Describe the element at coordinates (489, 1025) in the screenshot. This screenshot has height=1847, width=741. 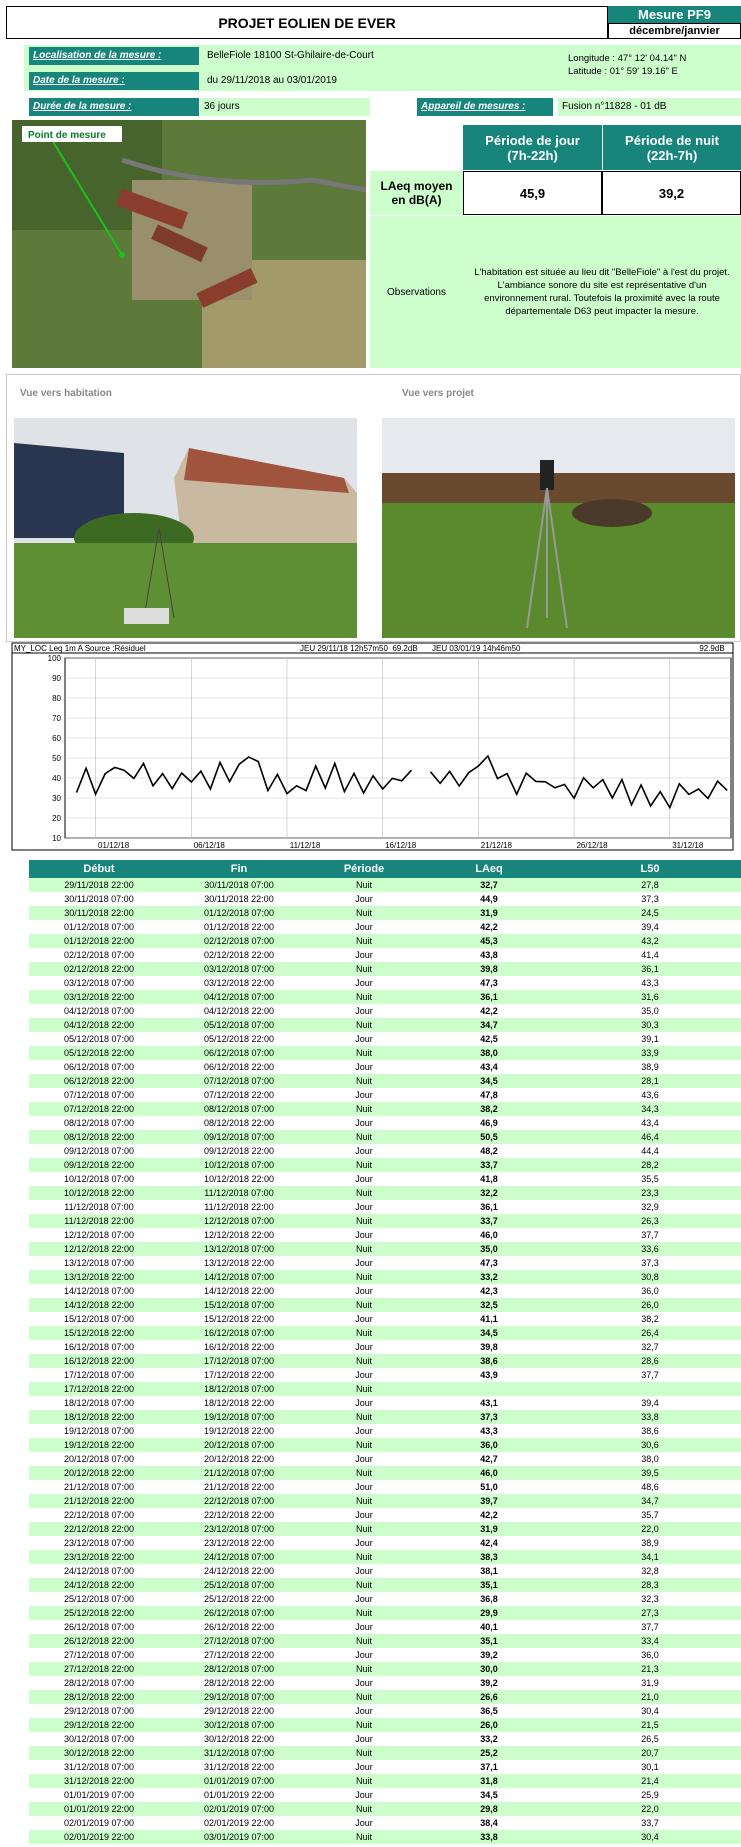
I see `table-cell: 34,7` at that location.